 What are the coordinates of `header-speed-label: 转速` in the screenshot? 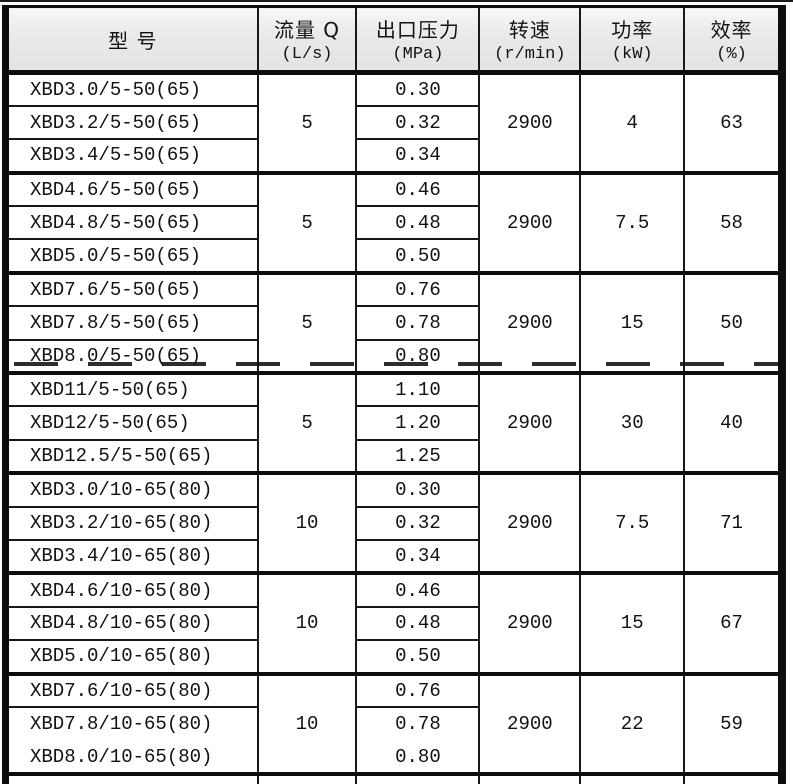 It's located at (529, 30).